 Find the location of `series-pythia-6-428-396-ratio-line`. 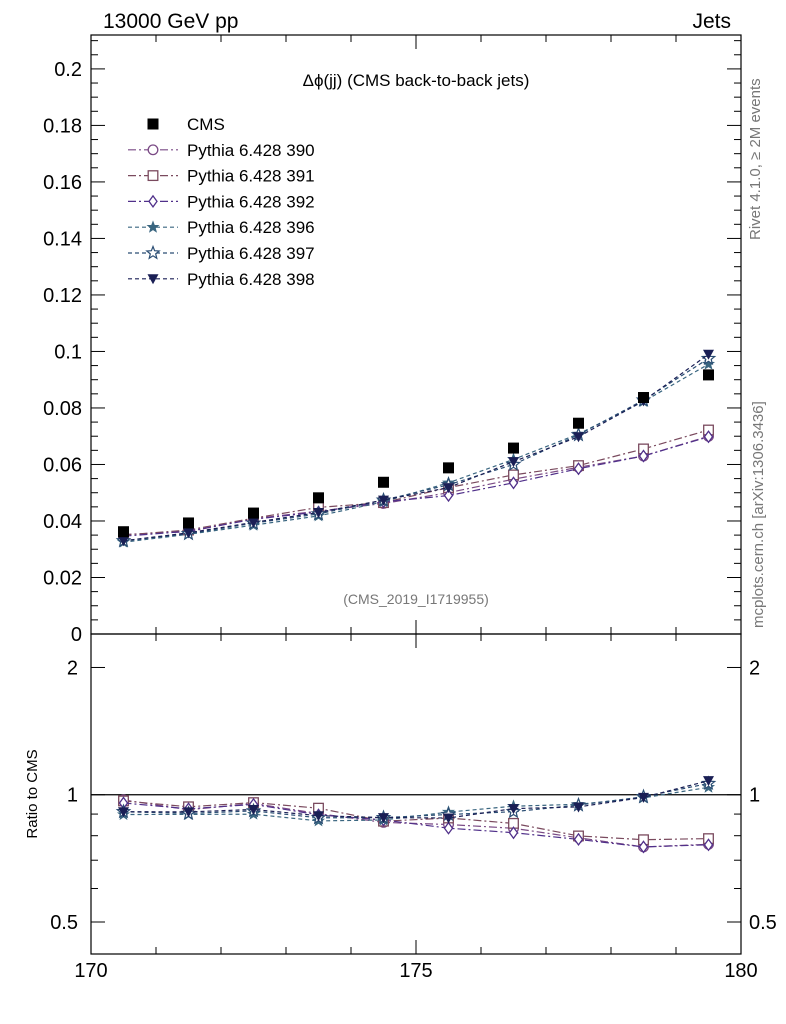

series-pythia-6-428-396-ratio-line is located at coordinates (416, 804).